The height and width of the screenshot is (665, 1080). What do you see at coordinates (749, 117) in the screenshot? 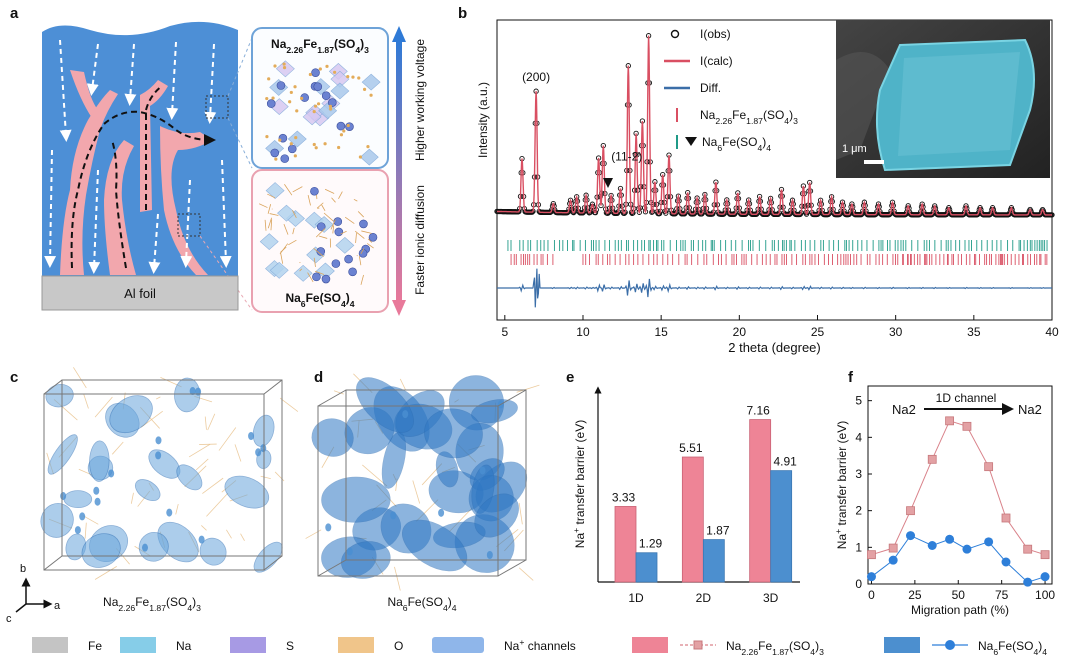
I see `legend-label: Na2.26Fe1.87(SO4)3` at bounding box center [749, 117].